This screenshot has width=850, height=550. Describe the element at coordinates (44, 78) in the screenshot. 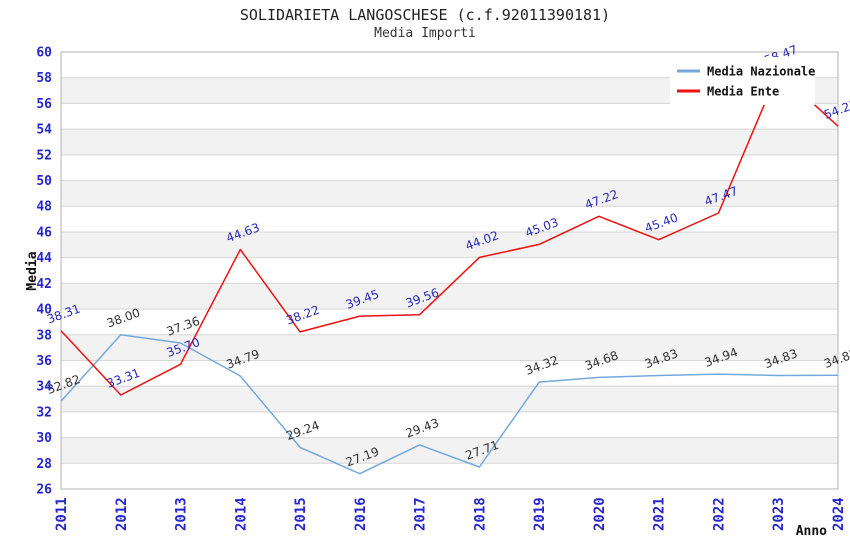

I see `y-tick-label: 58` at that location.